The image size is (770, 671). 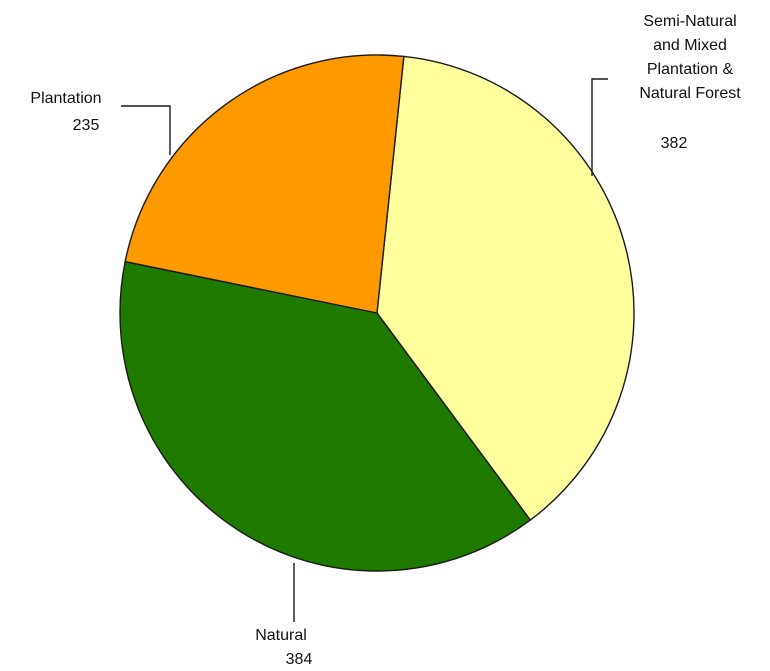 I want to click on slice-name-label-plantation: Plantation, so click(x=65, y=98).